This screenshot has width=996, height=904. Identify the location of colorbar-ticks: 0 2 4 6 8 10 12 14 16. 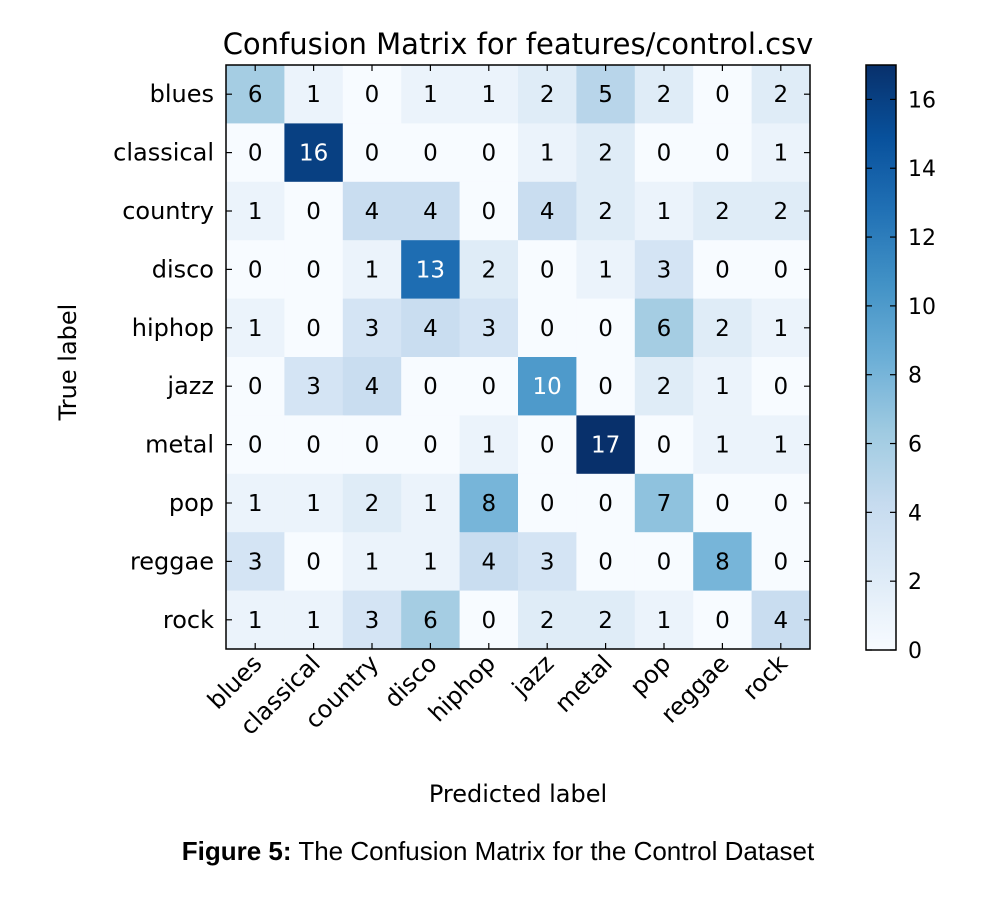
(901, 376).